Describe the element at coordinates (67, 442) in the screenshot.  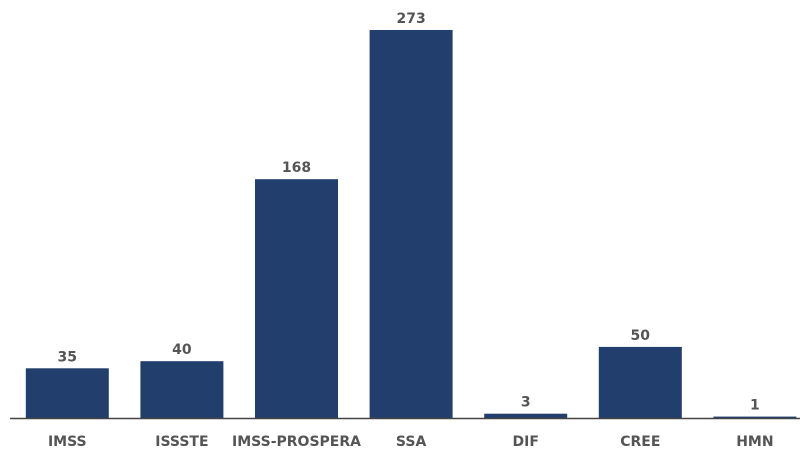
I see `category-label-imss: IMSS` at that location.